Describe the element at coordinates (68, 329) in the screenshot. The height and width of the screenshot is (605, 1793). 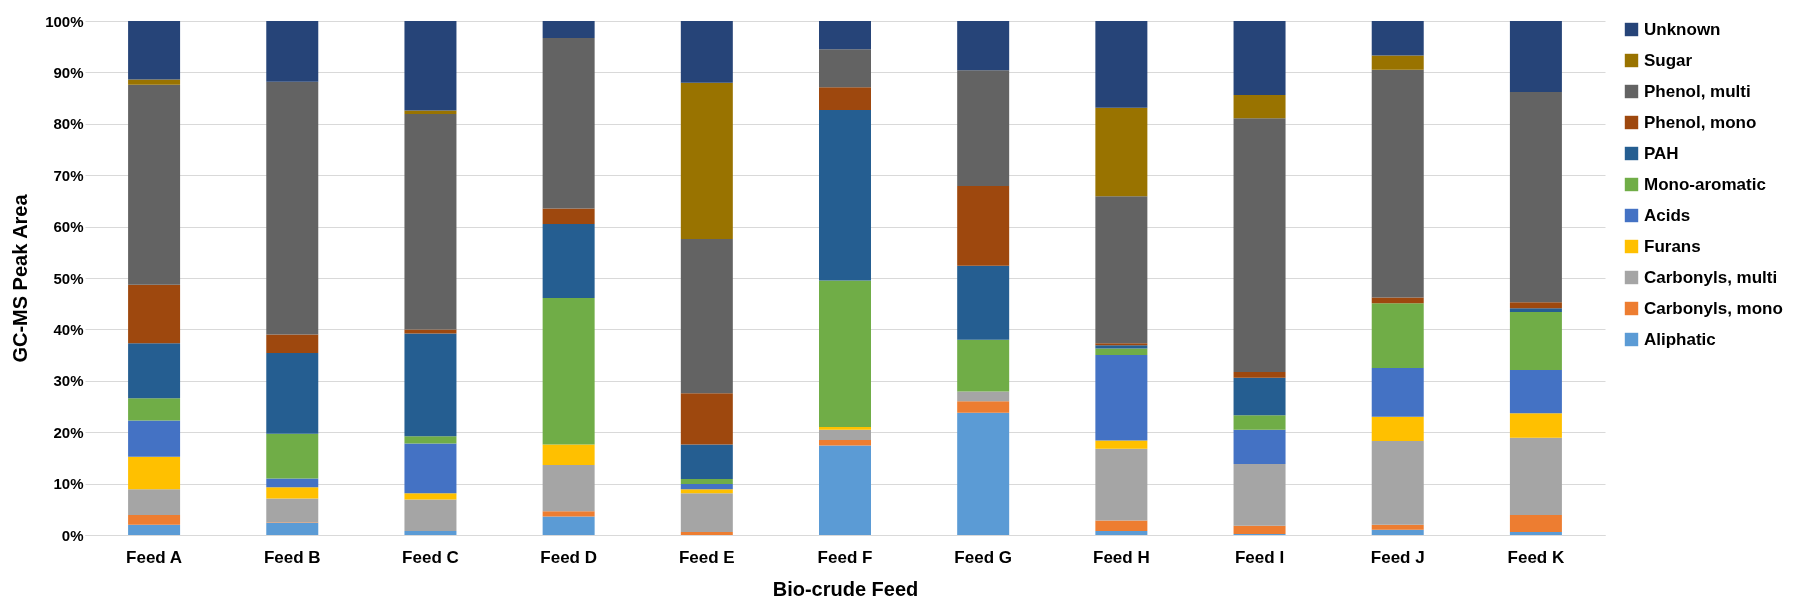
I see `y-tick-label: 40%` at that location.